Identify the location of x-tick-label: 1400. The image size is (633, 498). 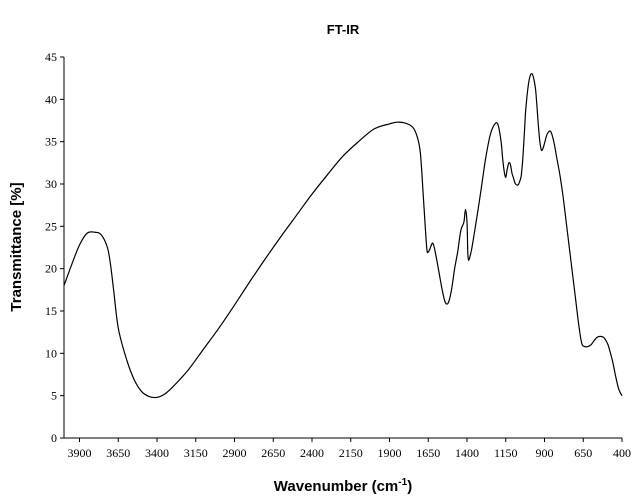
(467, 453).